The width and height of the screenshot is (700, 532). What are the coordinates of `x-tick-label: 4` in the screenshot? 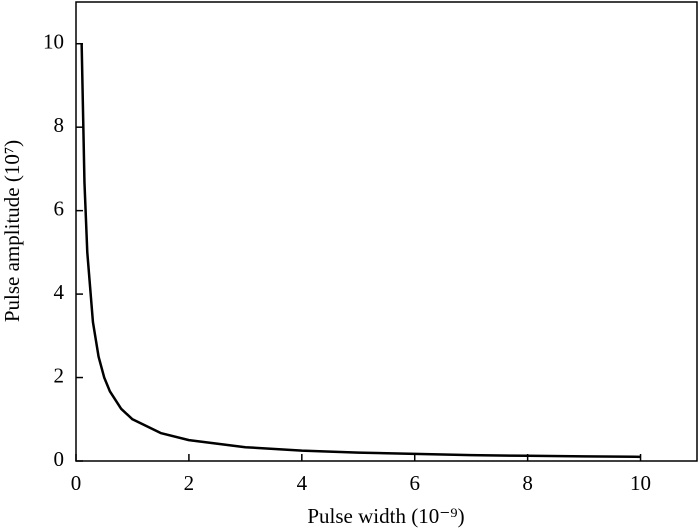 It's located at (302, 483).